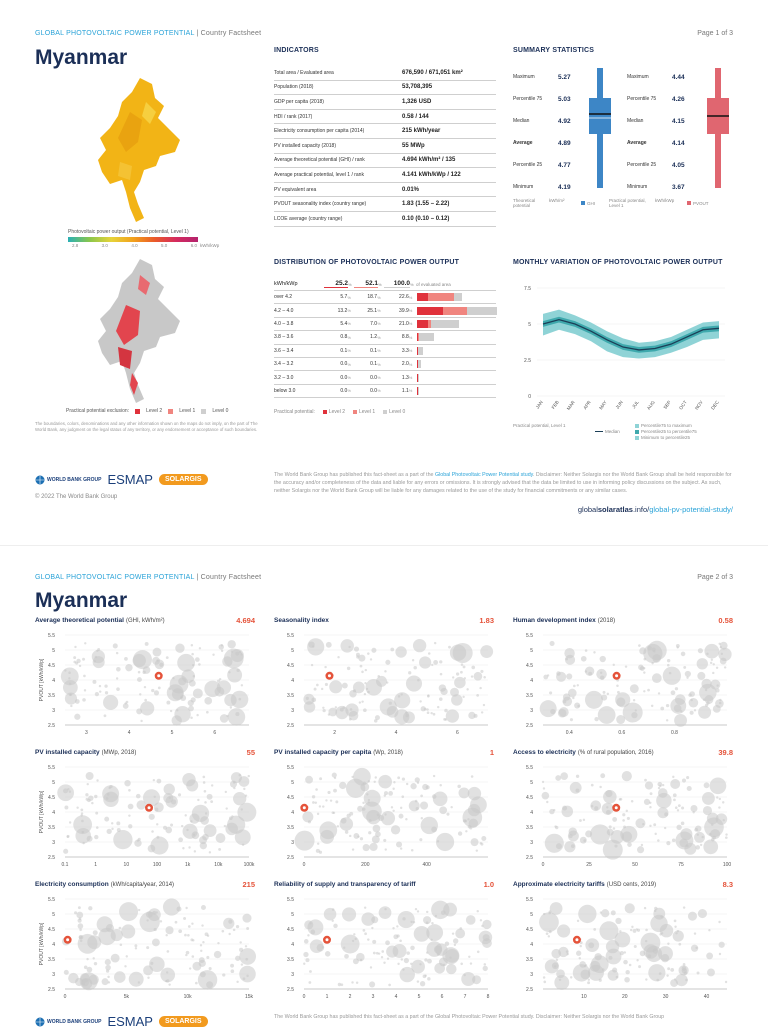  I want to click on scatter-ytick: 5.5, so click(290, 768).